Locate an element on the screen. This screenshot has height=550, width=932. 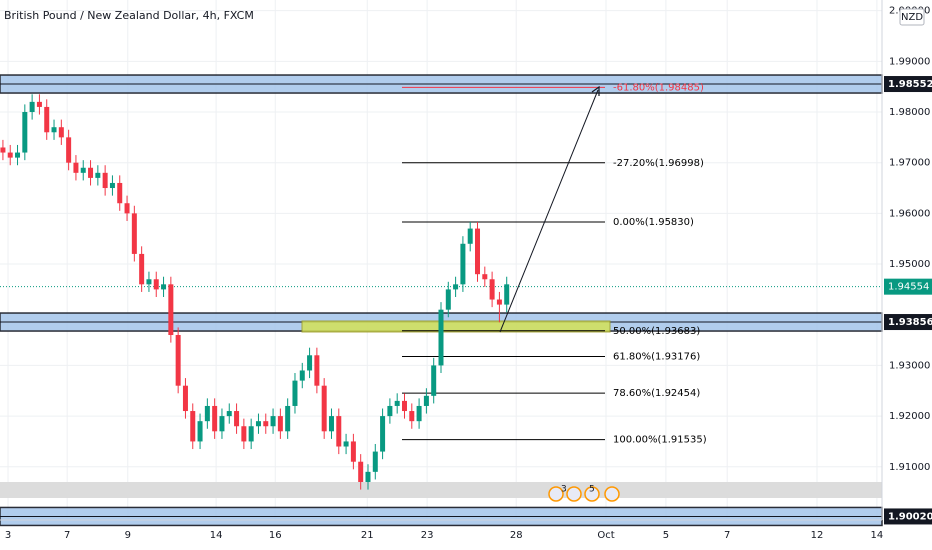
price-badge-label: 1.93856 is located at coordinates (910, 322).